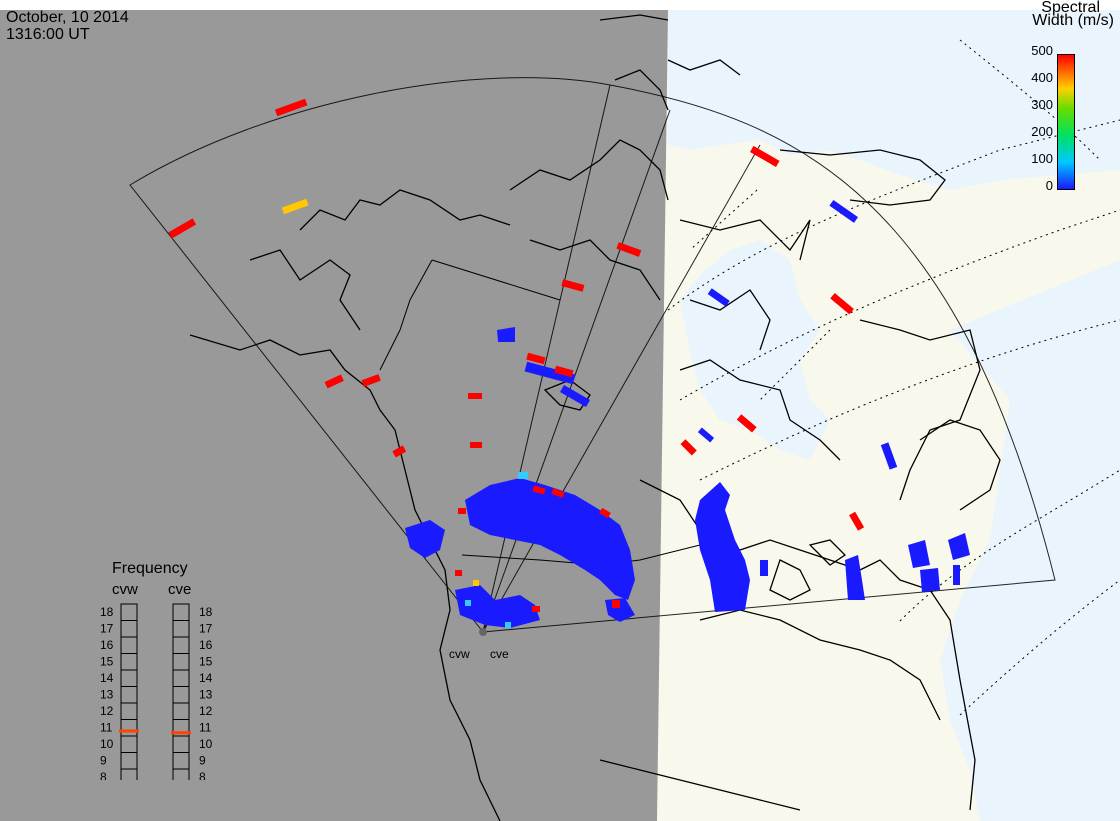 This screenshot has height=821, width=1120. I want to click on time-label: 1316:00 UT, so click(48, 34).